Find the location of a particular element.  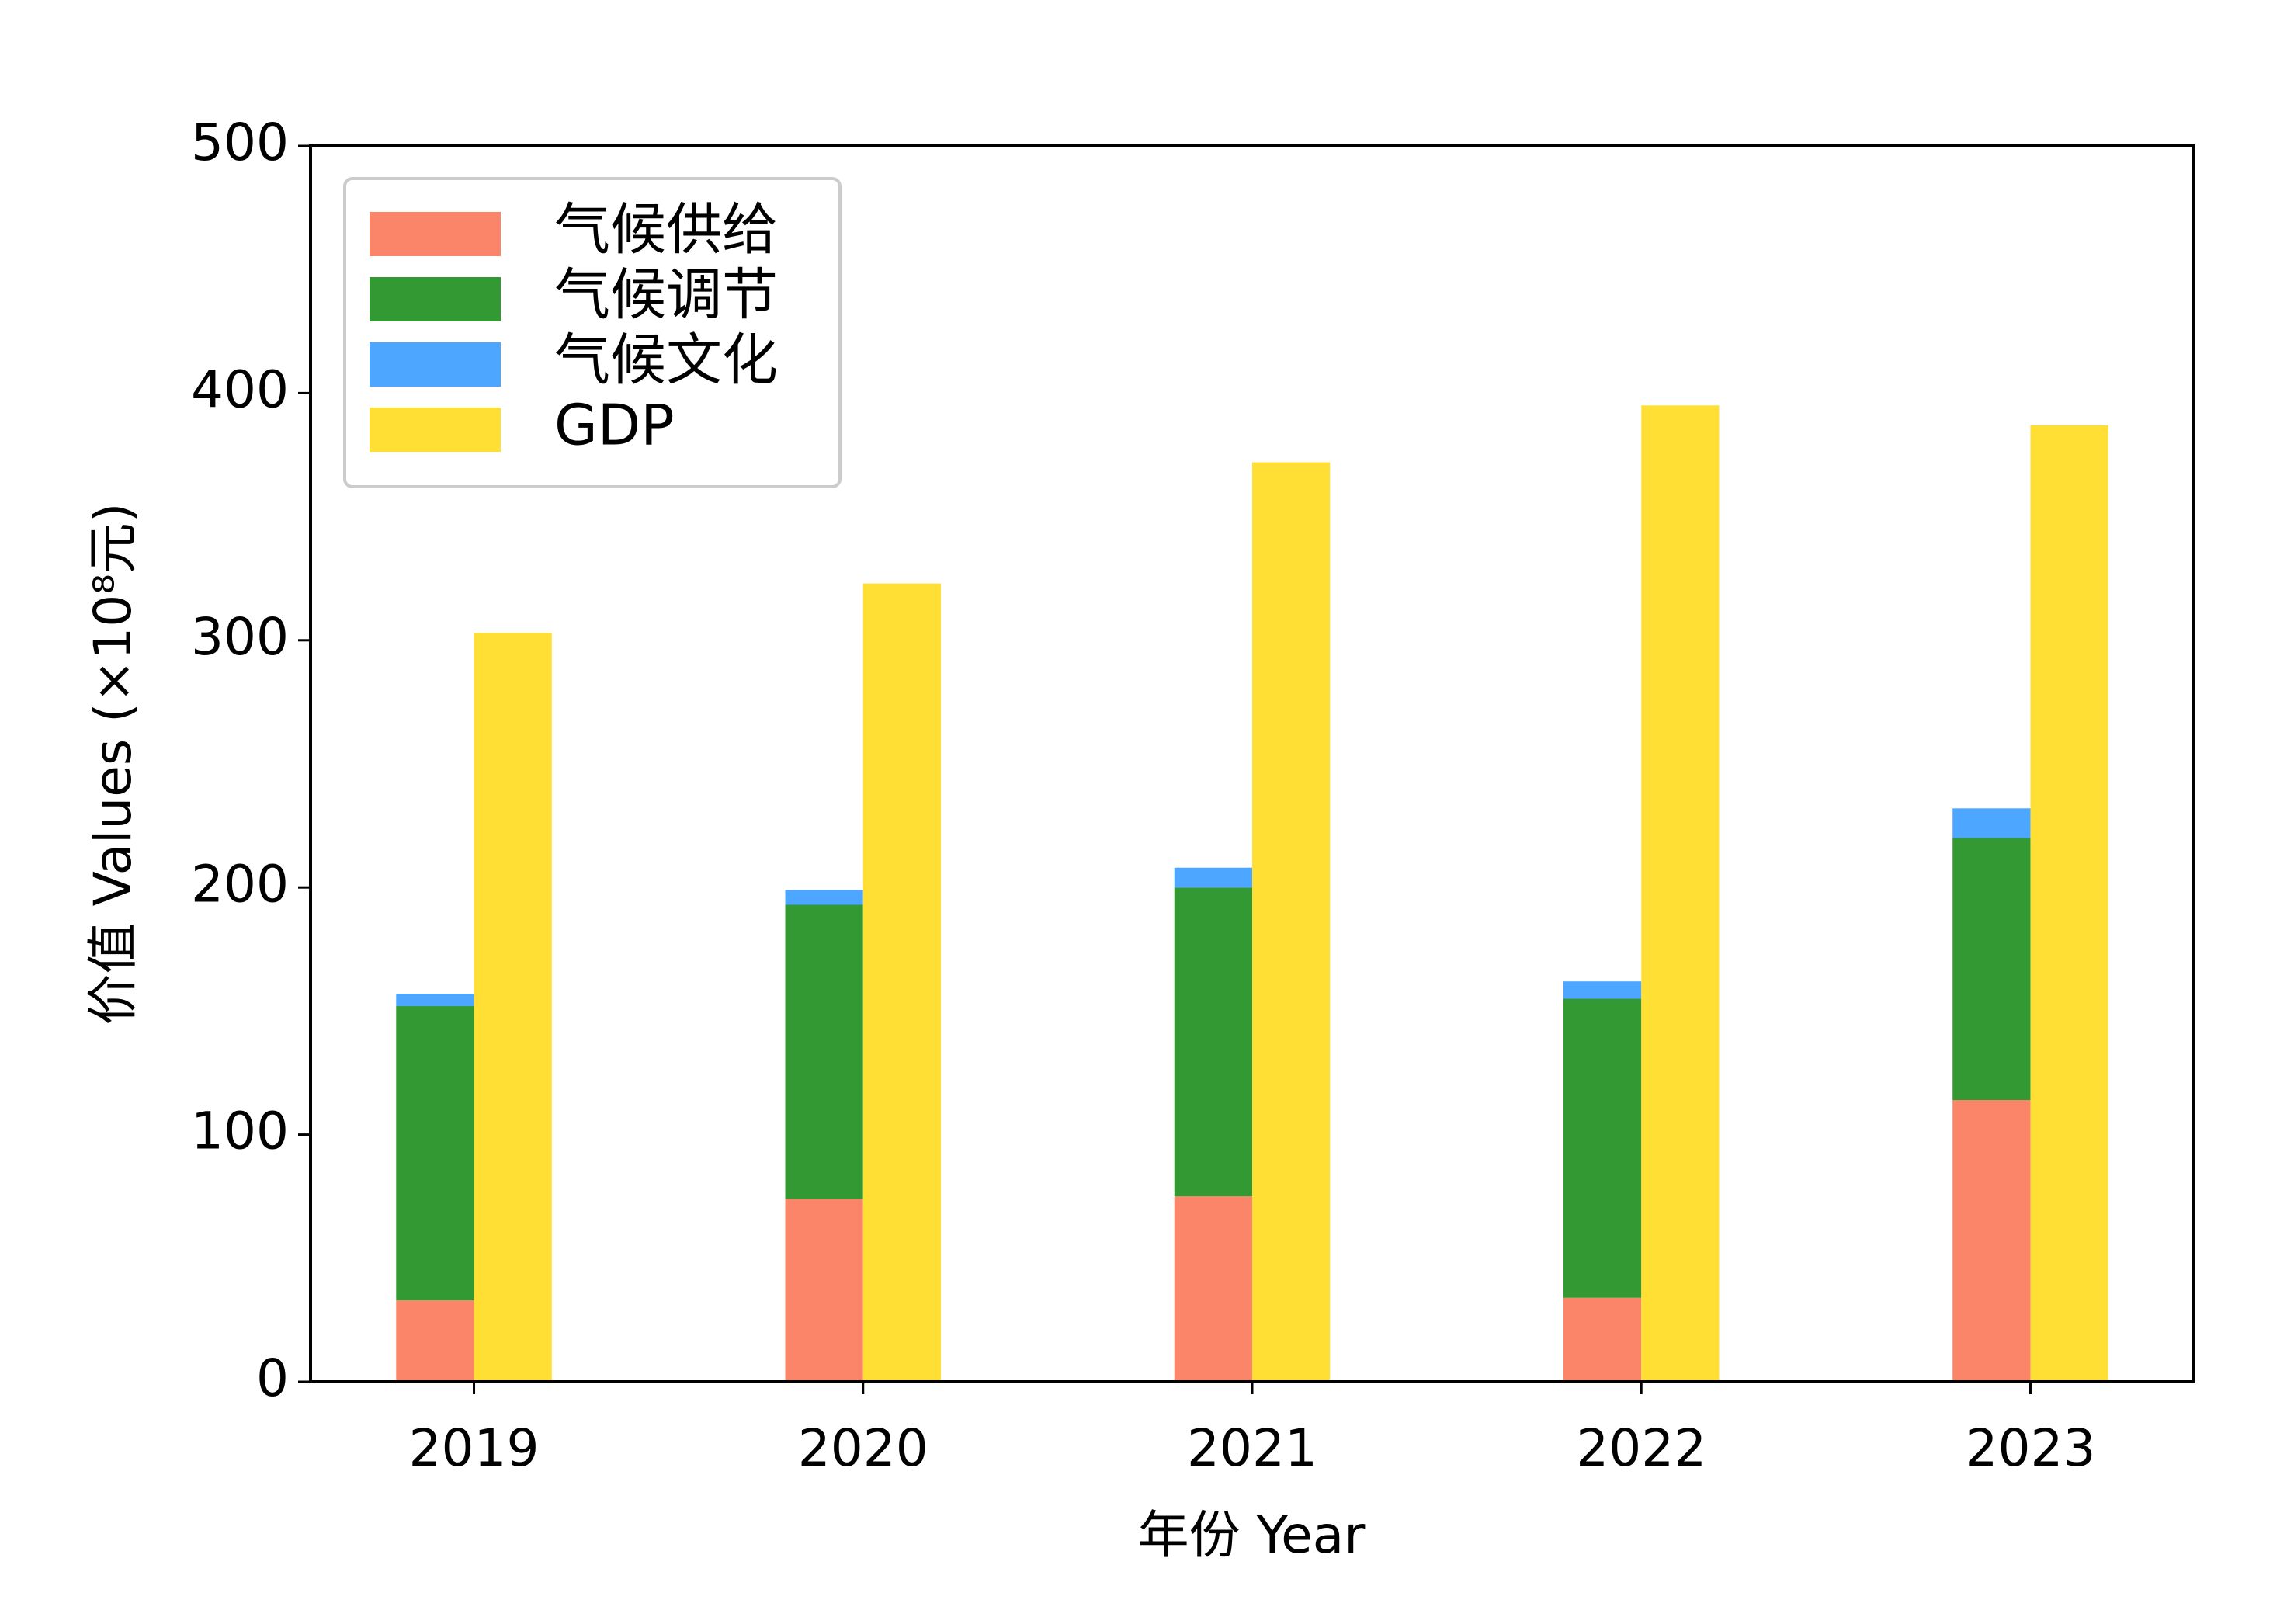

y-axis-label: 价值 Values (×10⁸元) is located at coordinates (113, 764).